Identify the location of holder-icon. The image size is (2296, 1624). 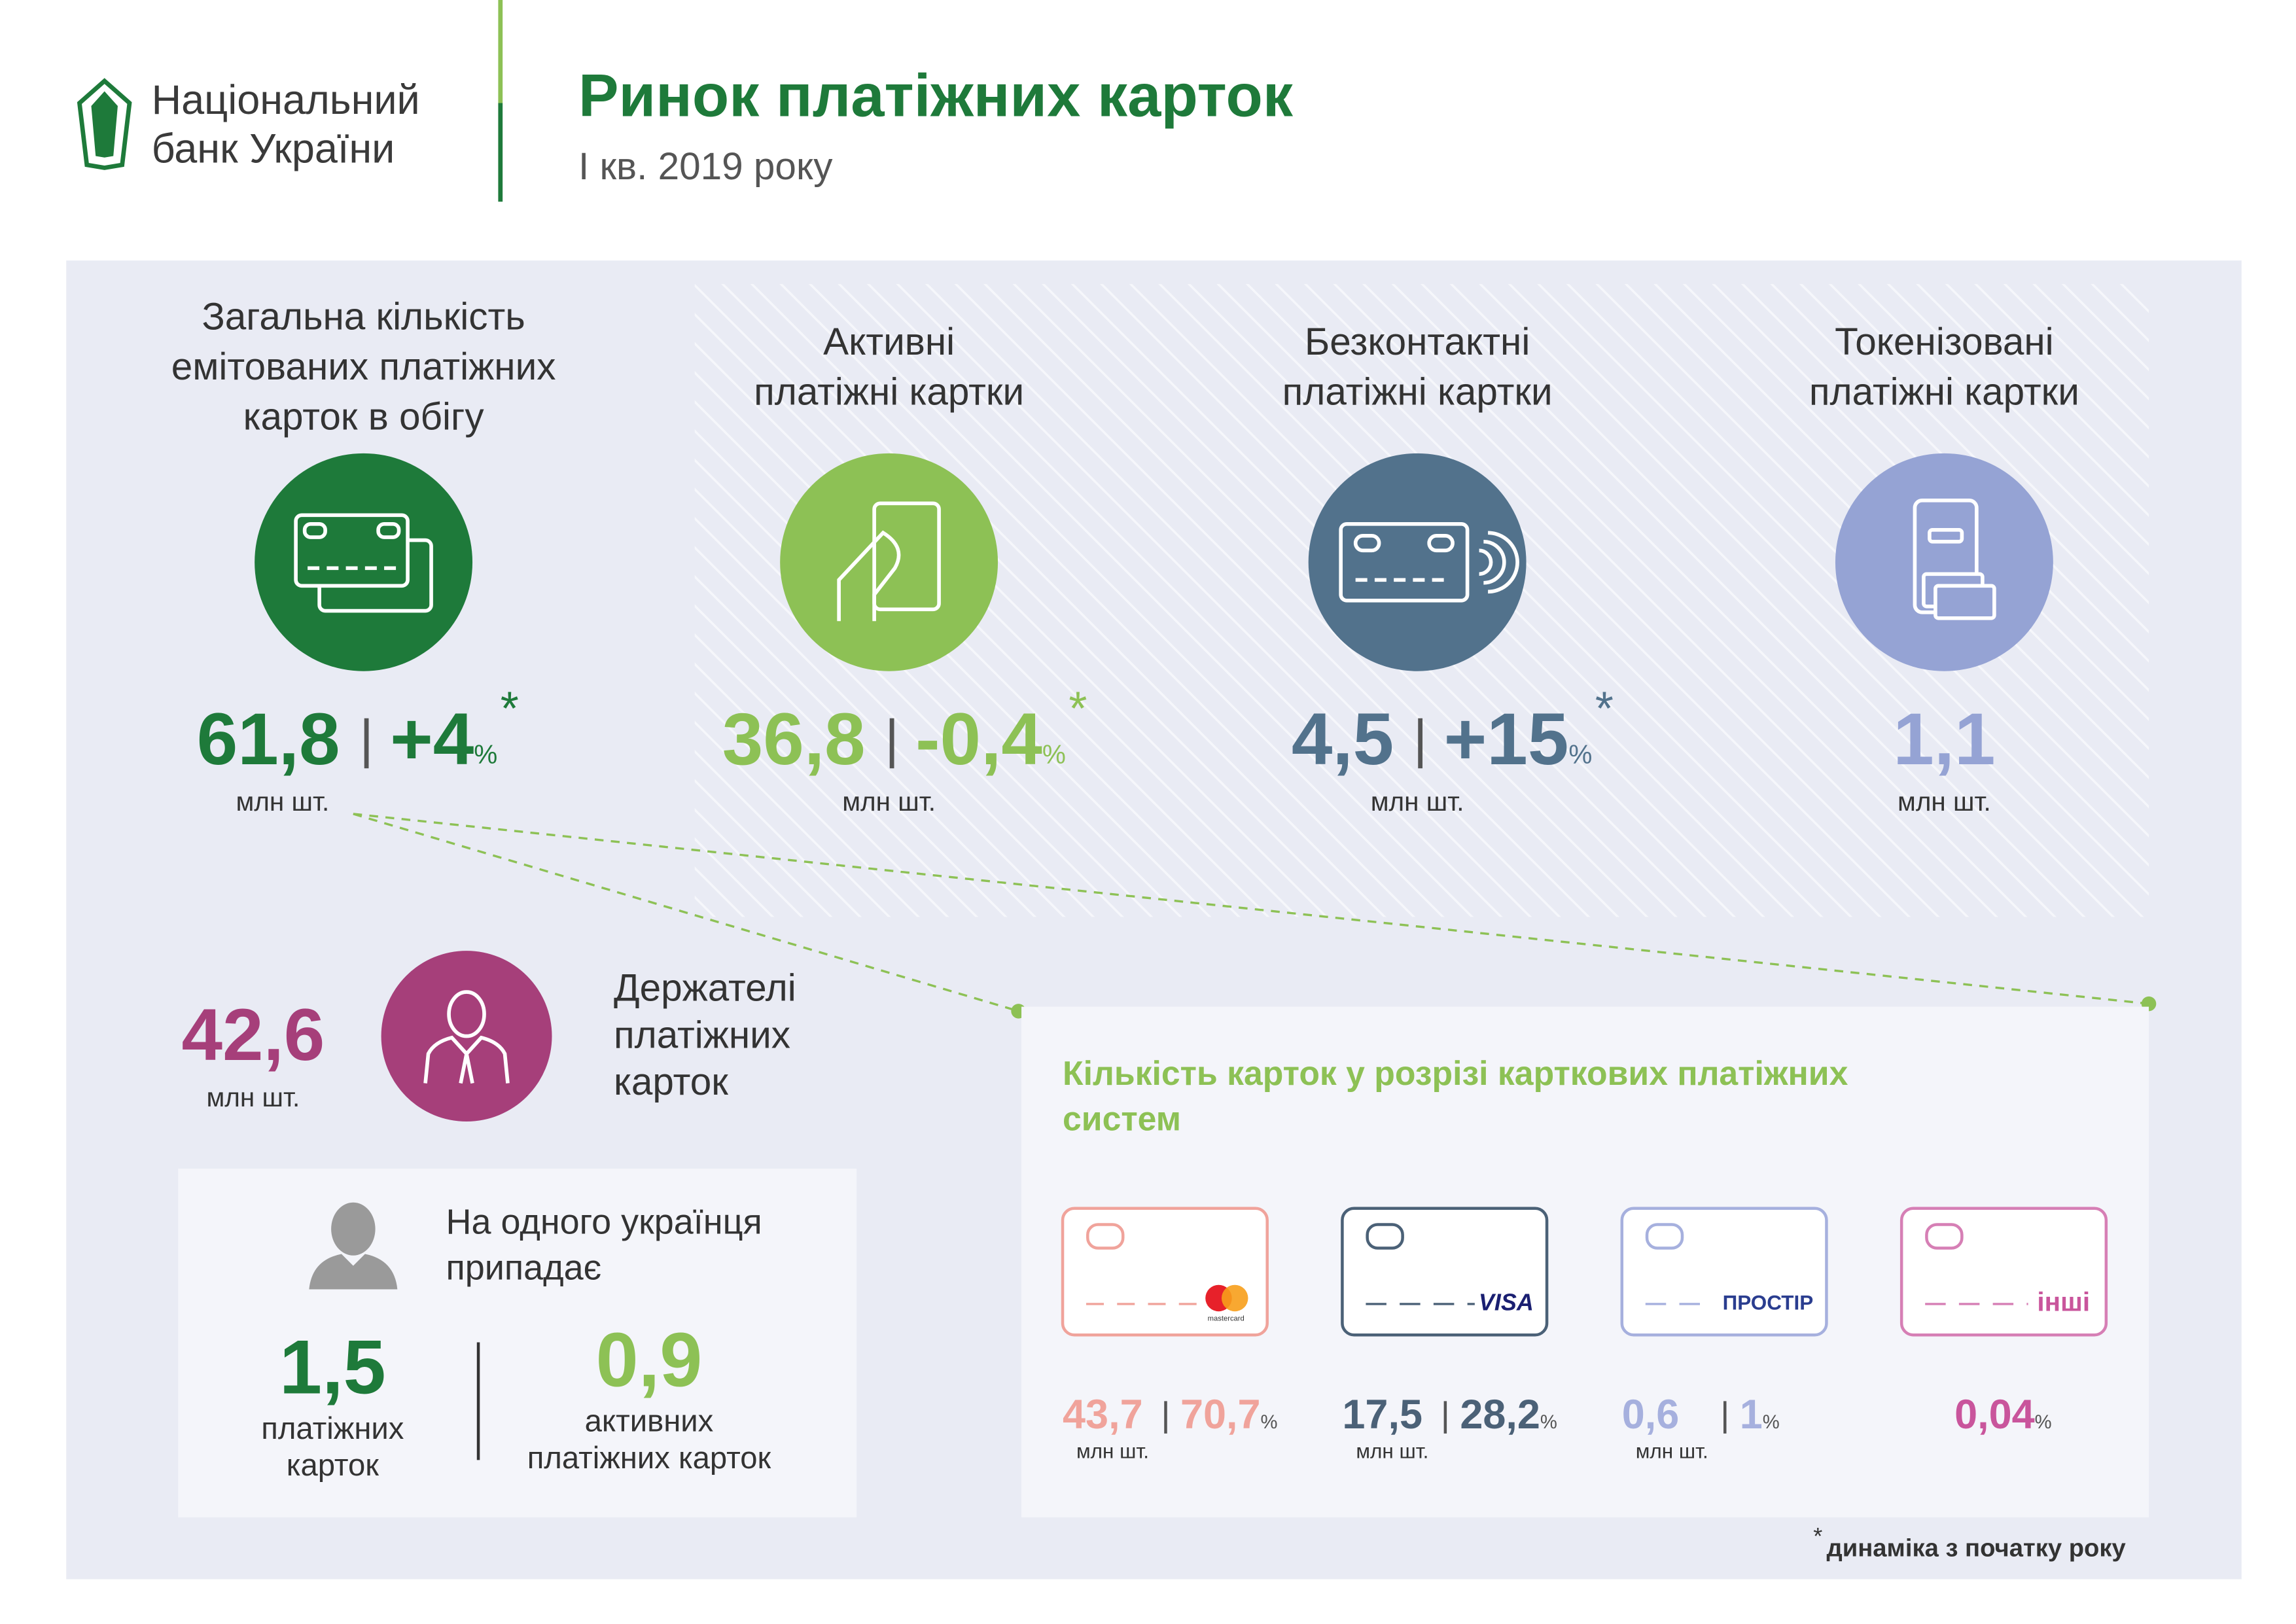
(466, 1037).